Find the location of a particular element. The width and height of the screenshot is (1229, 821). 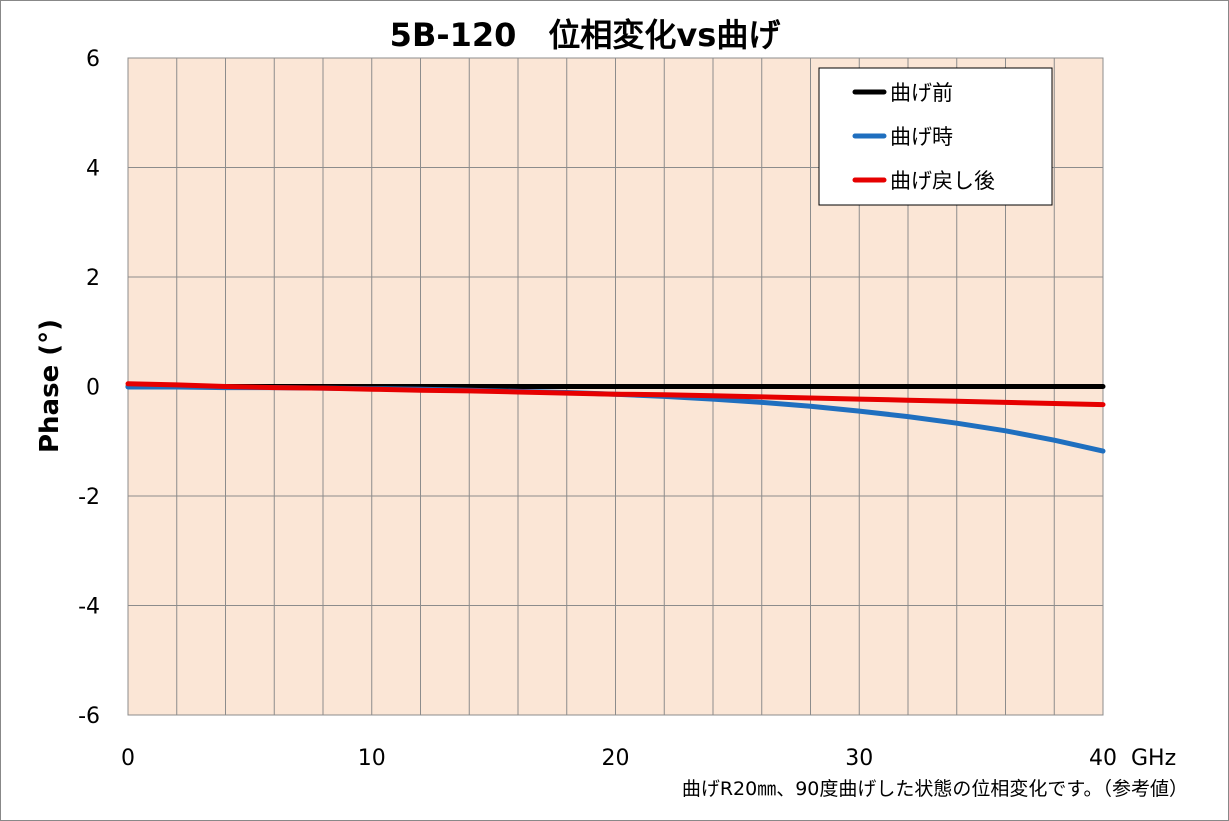

y-tick-label: -2 is located at coordinates (89, 497).